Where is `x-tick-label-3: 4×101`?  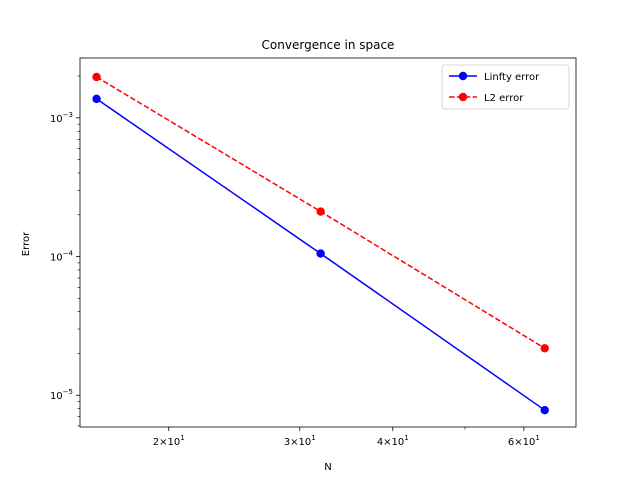 x-tick-label-3: 4×101 is located at coordinates (393, 441).